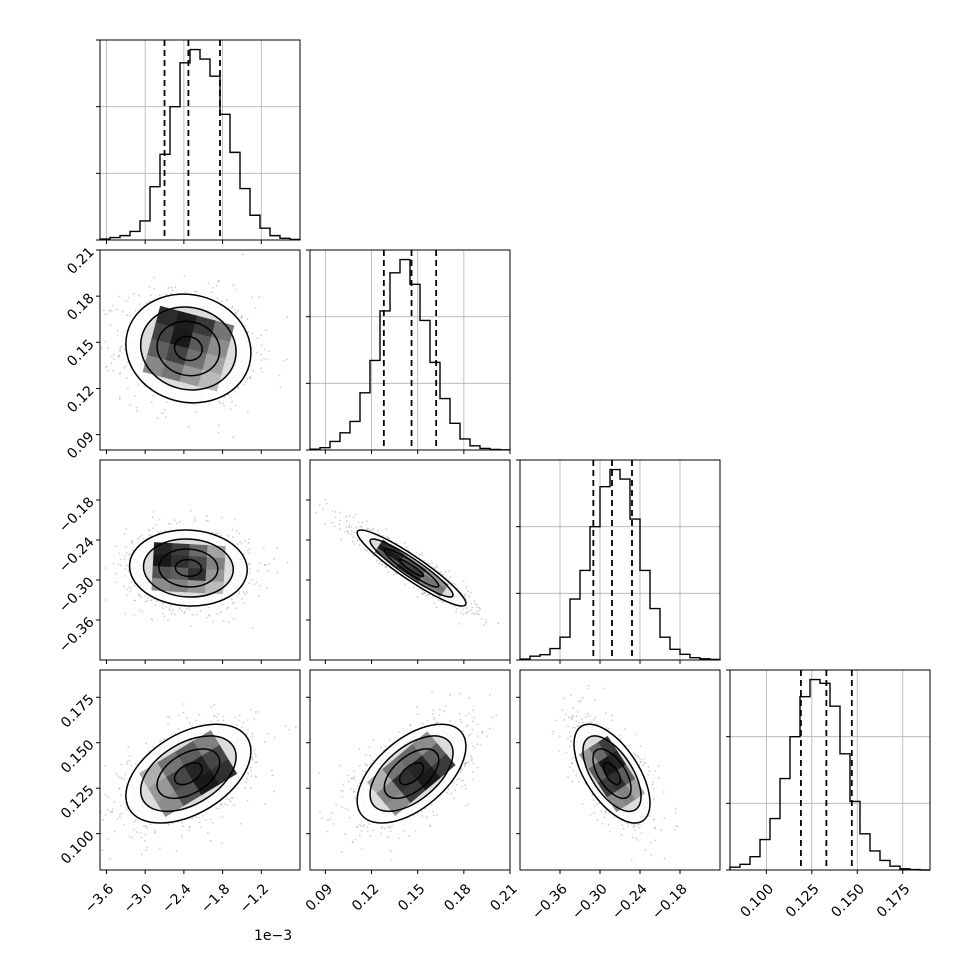 The image size is (970, 970). What do you see at coordinates (188, 568) in the screenshot?
I see `density-contour` at bounding box center [188, 568].